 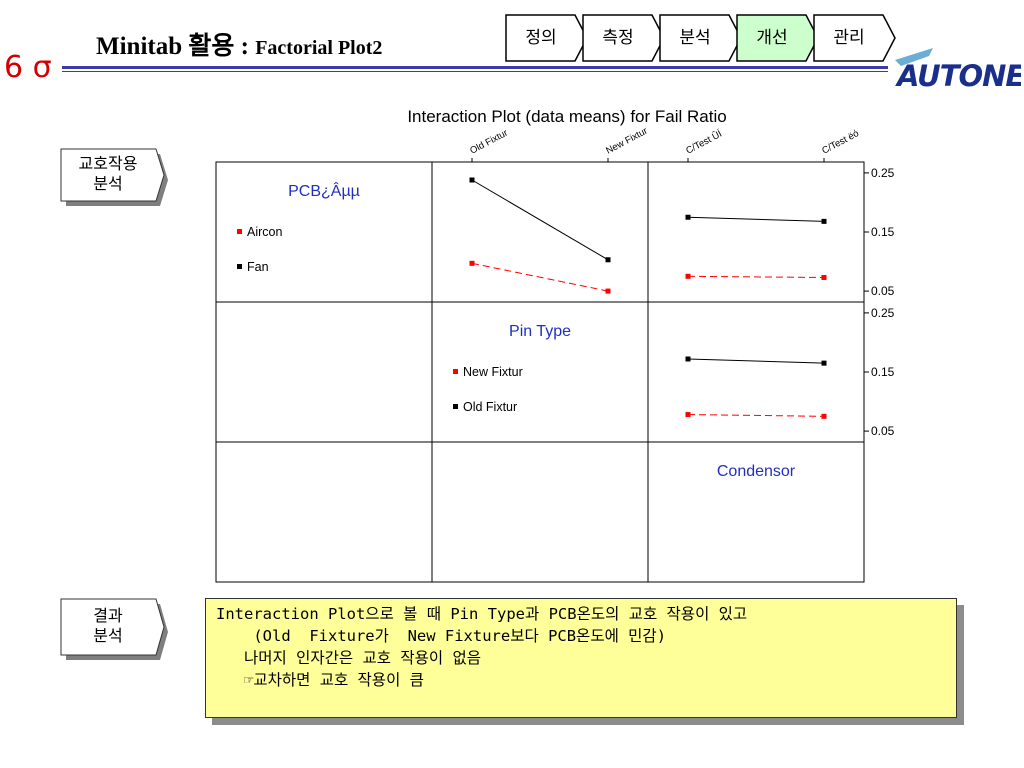 I want to click on step-4: 개선, so click(x=778, y=38).